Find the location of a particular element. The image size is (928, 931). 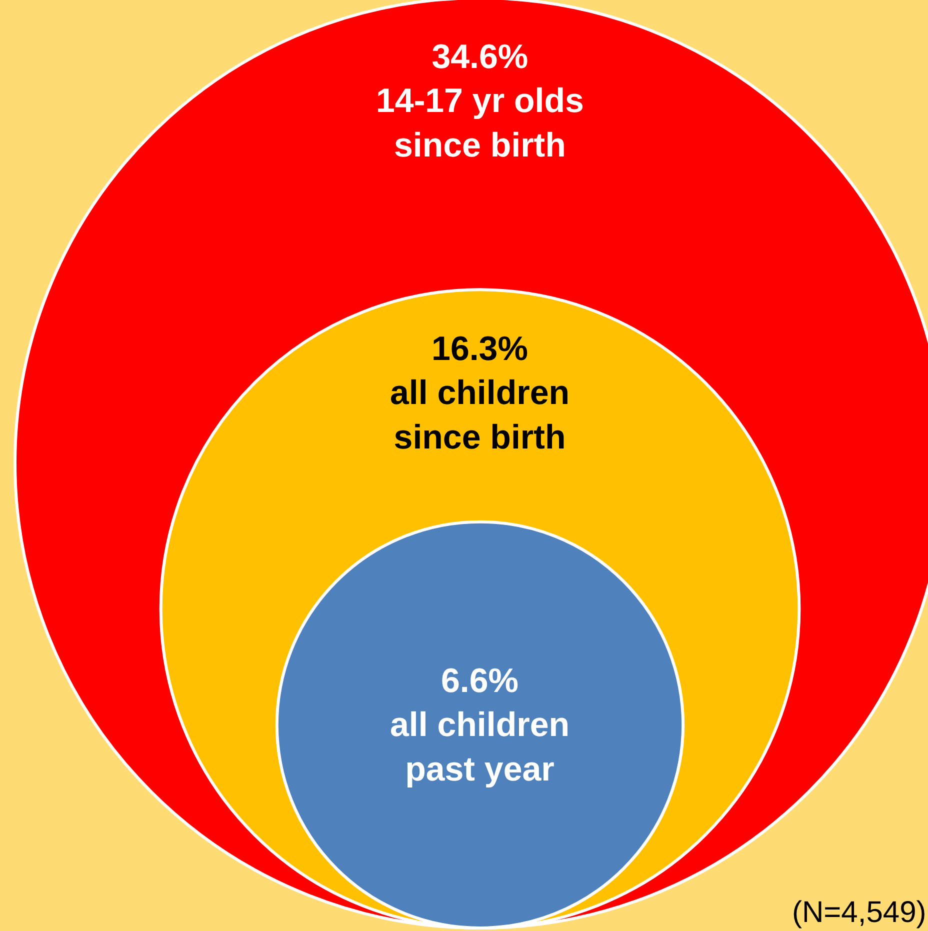

data-label: 16.3% is located at coordinates (480, 349).